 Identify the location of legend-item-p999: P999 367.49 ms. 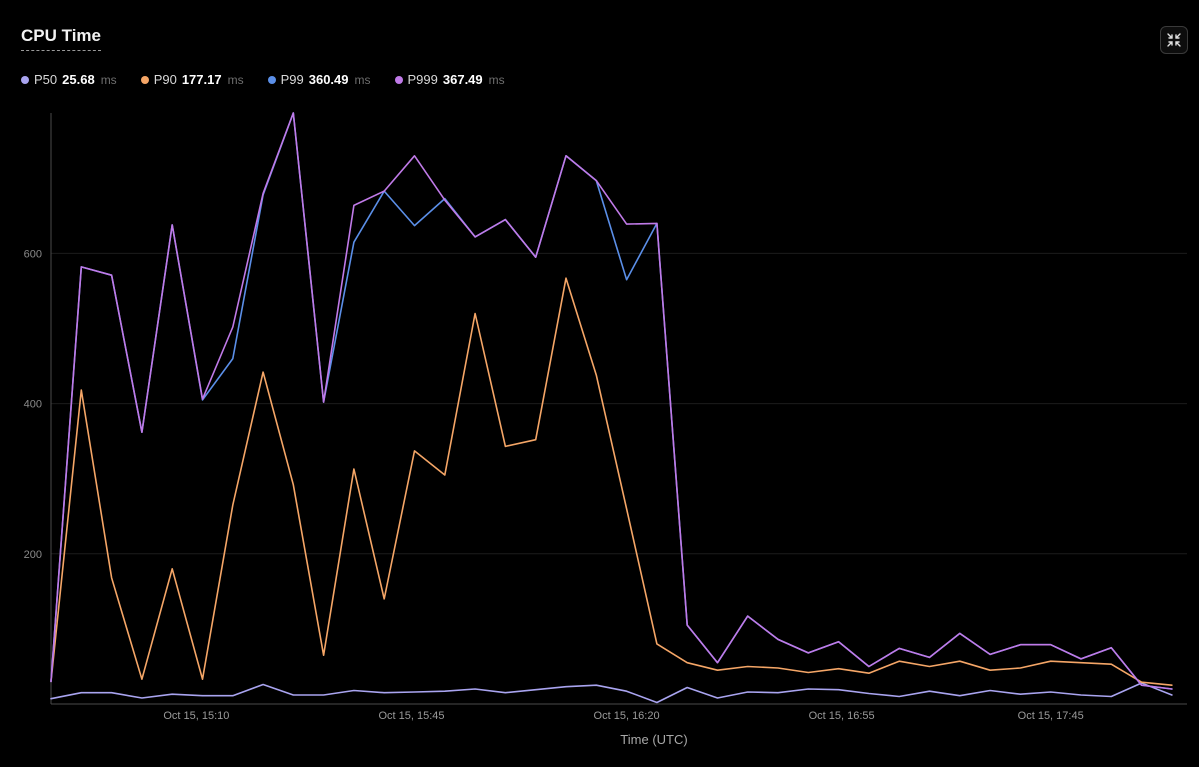
(449, 79).